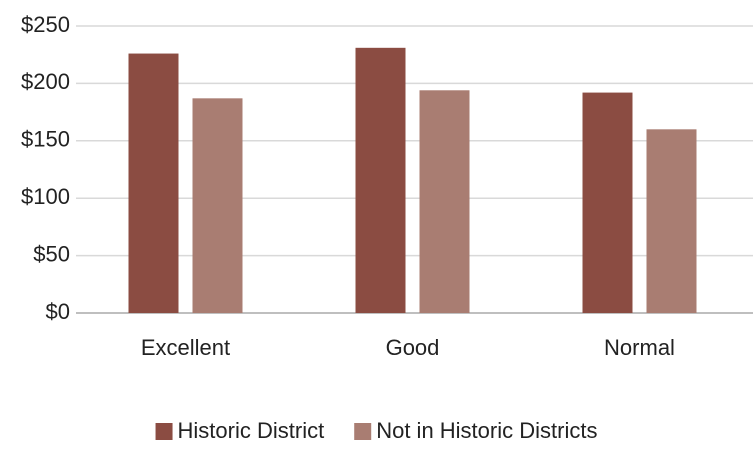  I want to click on y-tick-label: $250, so click(45, 24).